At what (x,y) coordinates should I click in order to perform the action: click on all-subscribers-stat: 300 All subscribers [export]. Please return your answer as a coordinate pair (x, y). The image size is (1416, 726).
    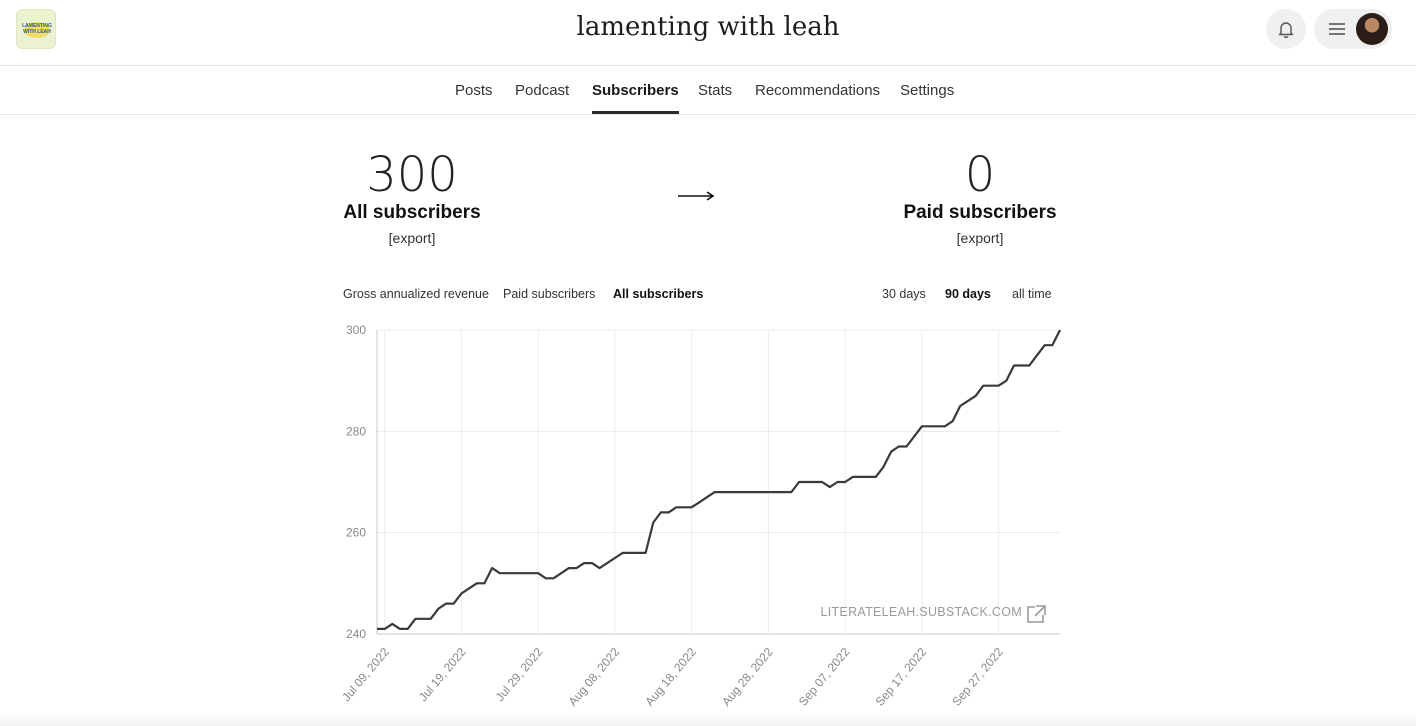
    Looking at the image, I should click on (412, 198).